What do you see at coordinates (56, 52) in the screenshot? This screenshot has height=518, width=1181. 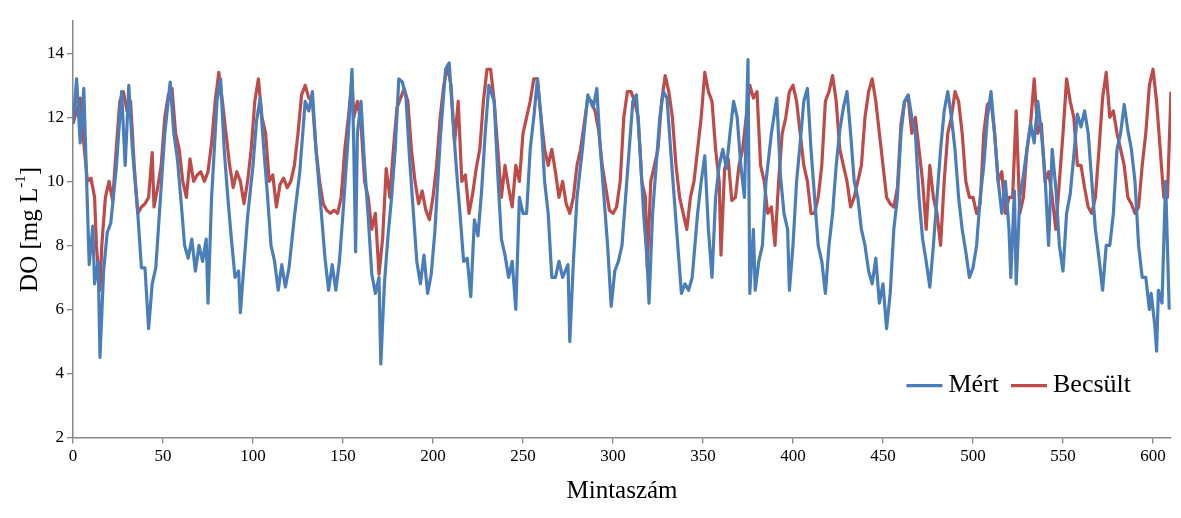 I see `y-tick-label: 14` at bounding box center [56, 52].